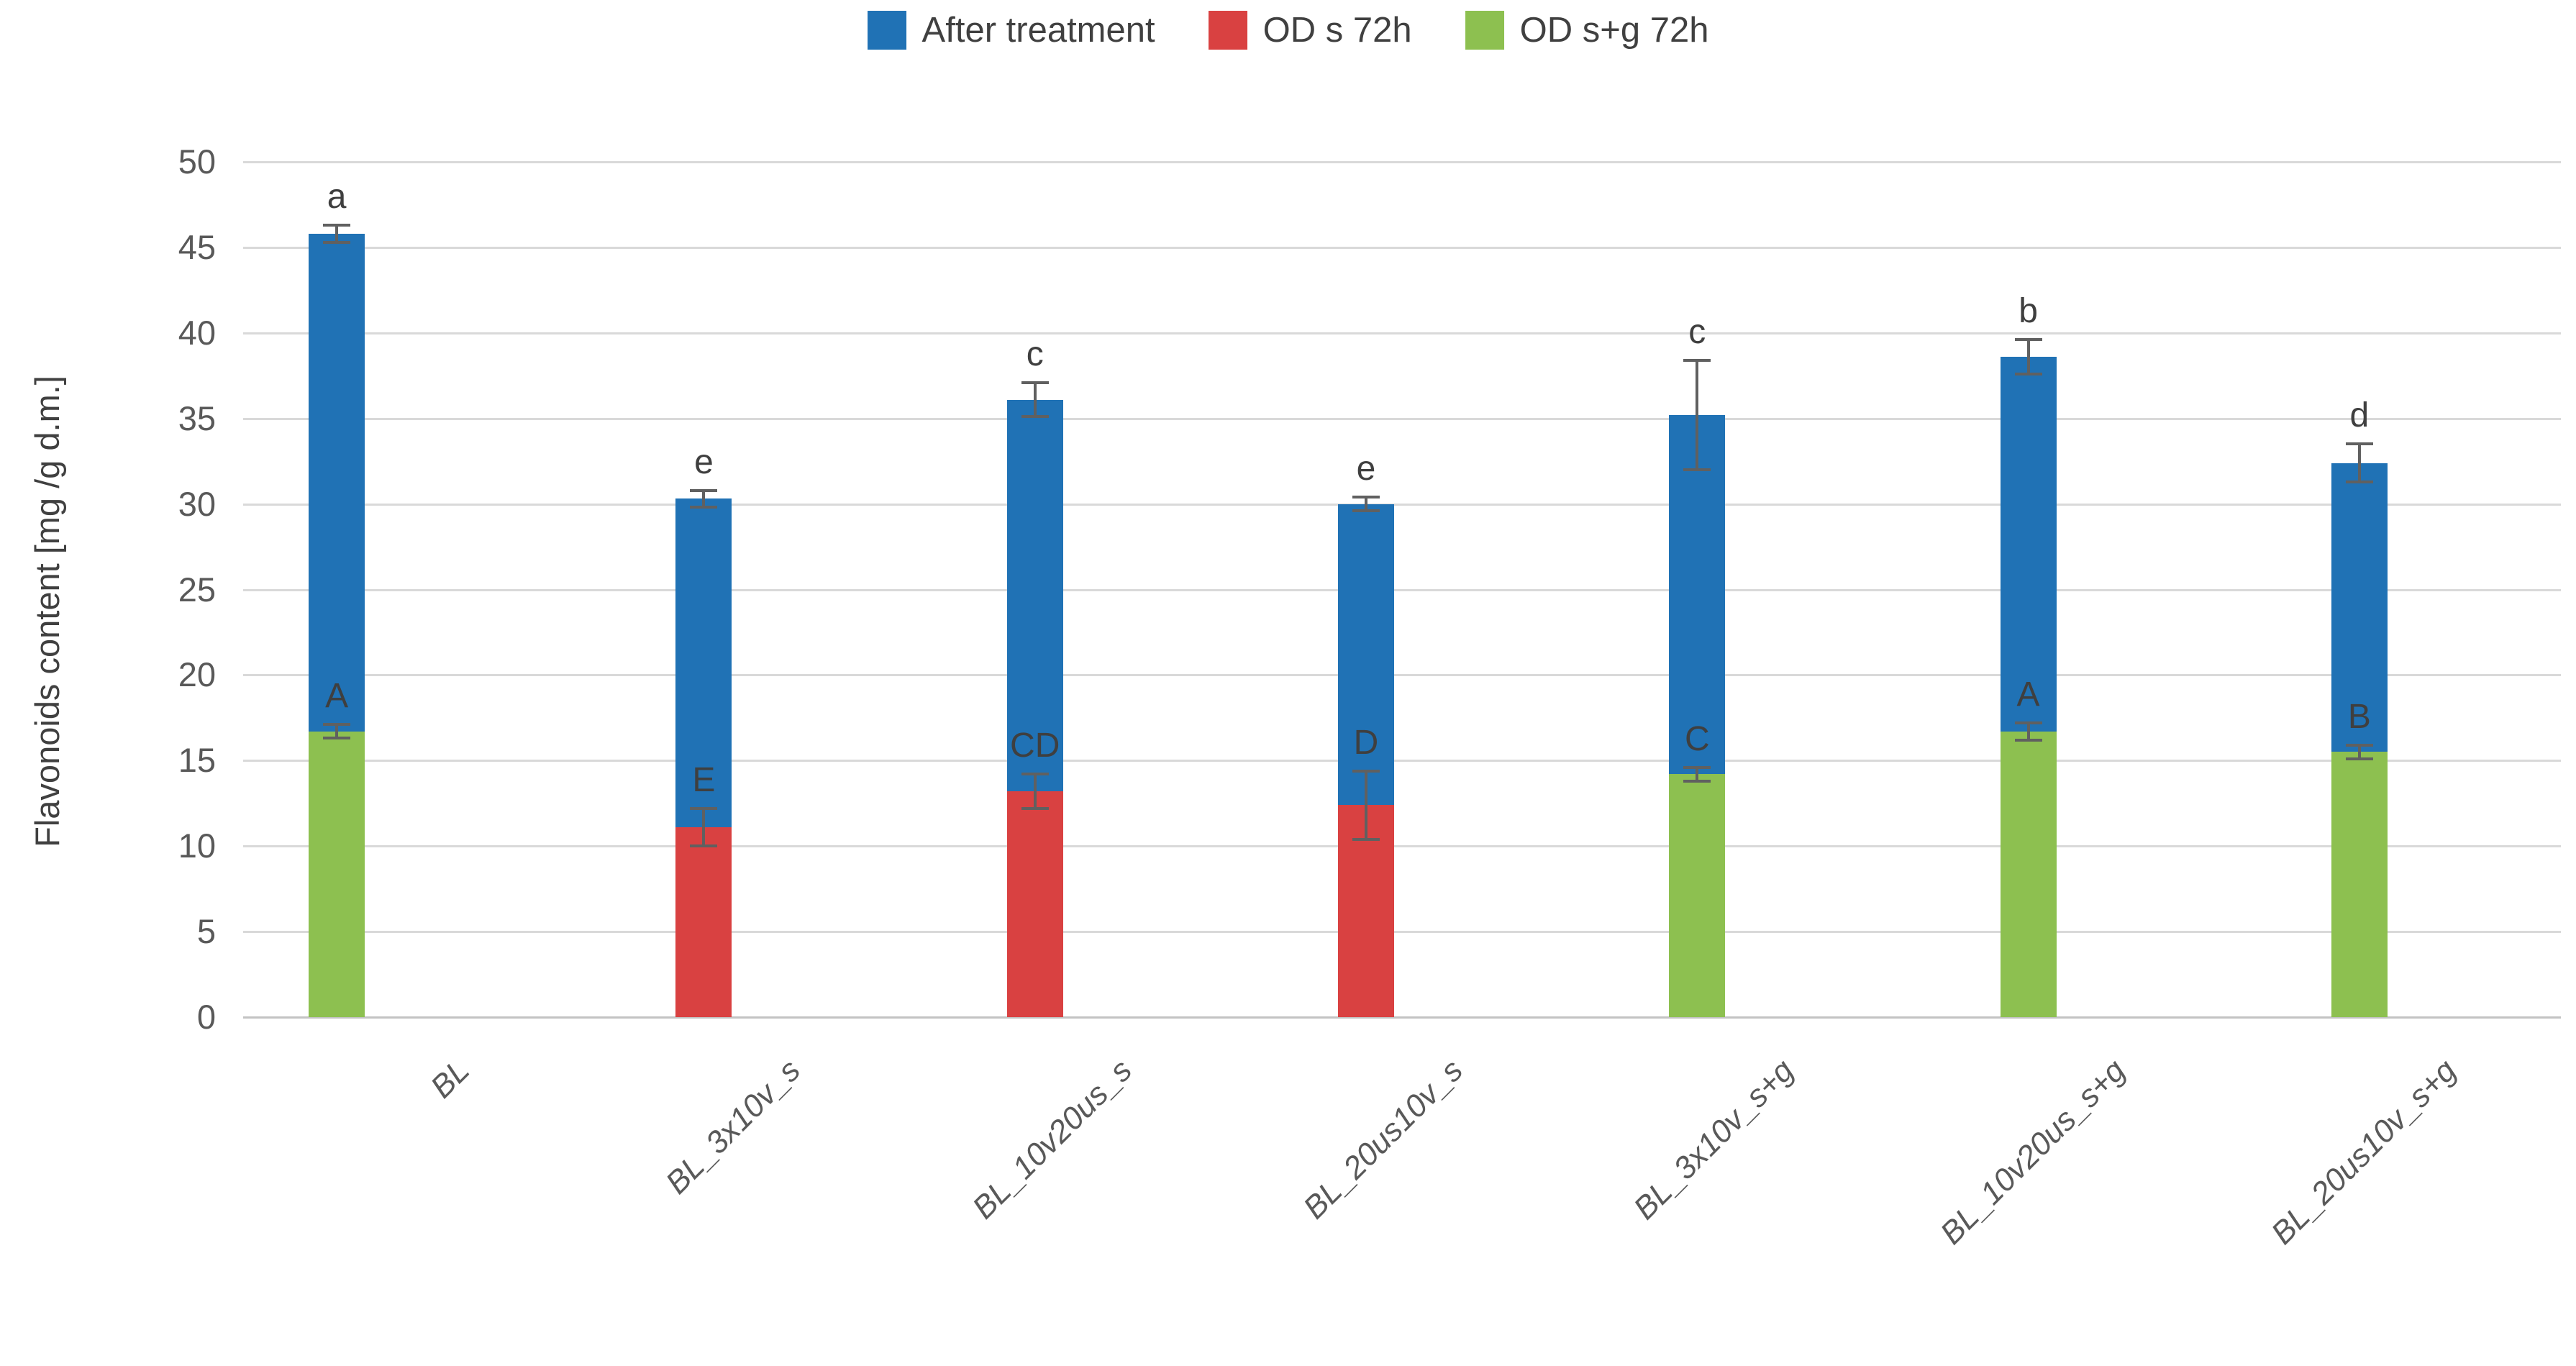  Describe the element at coordinates (2359, 716) in the screenshot. I see `significance-letter-b: B` at that location.